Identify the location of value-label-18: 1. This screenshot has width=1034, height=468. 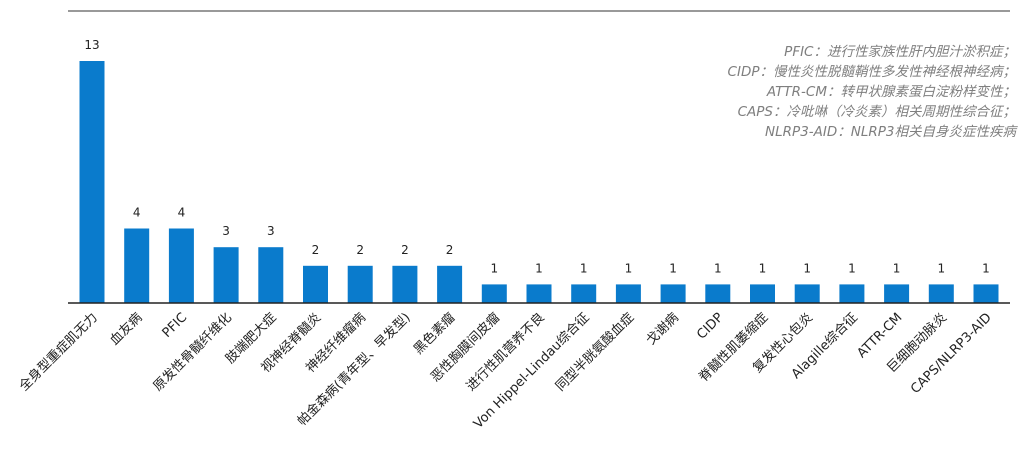
(897, 268).